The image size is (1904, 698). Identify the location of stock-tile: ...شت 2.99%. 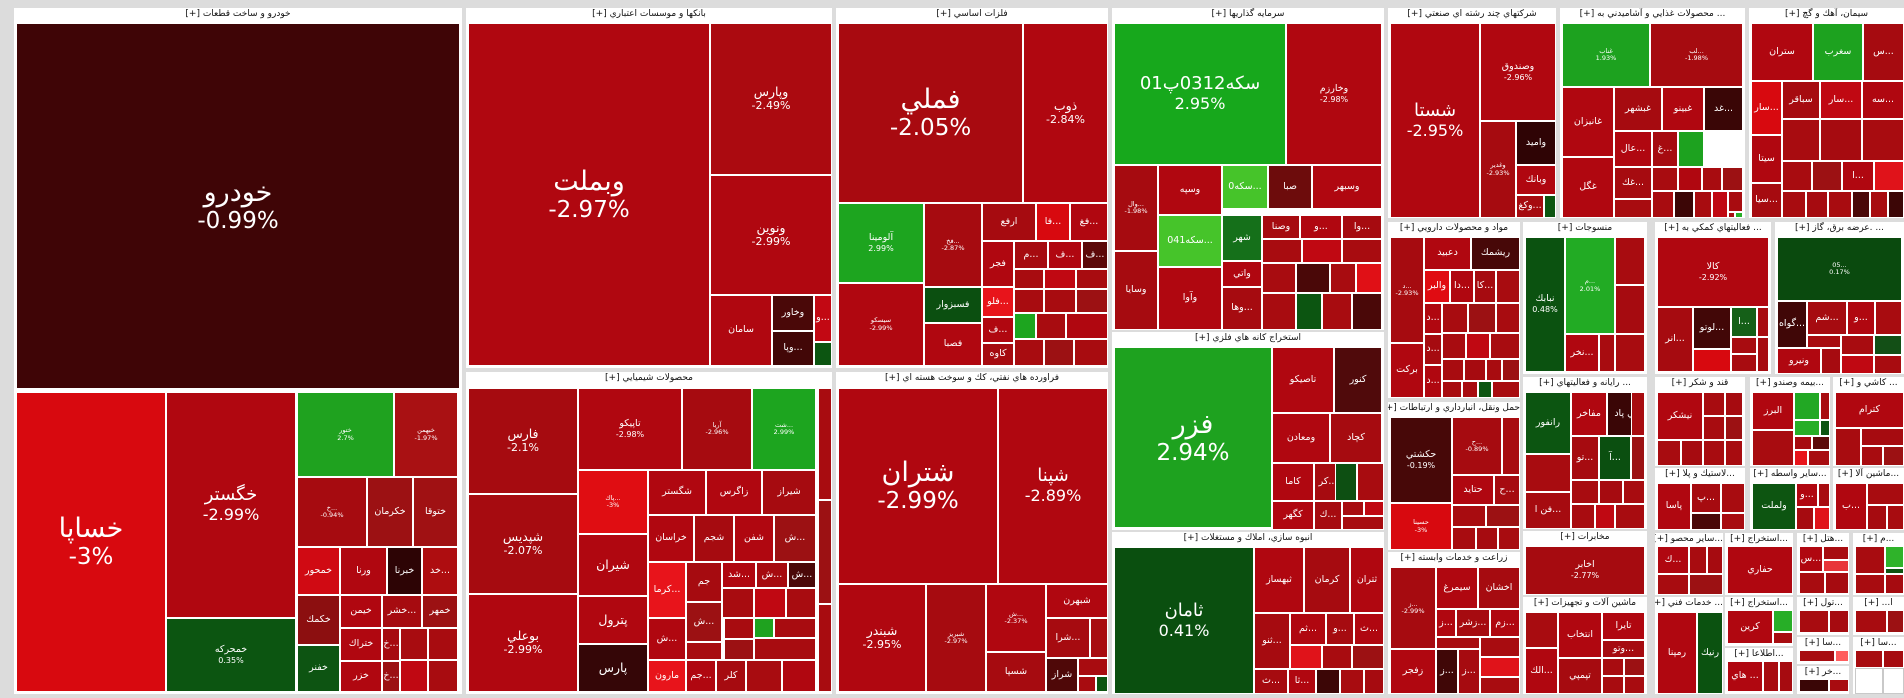
(784, 429).